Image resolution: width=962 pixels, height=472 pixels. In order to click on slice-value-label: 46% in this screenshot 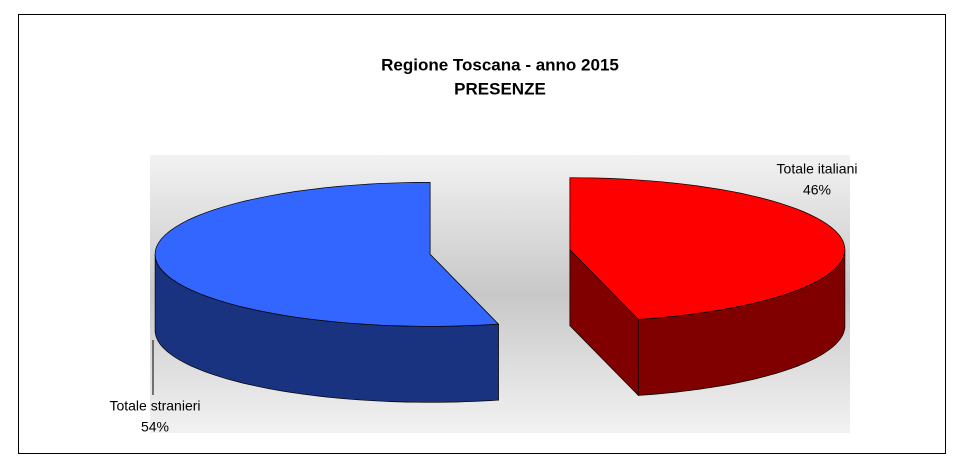, I will do `click(817, 190)`.